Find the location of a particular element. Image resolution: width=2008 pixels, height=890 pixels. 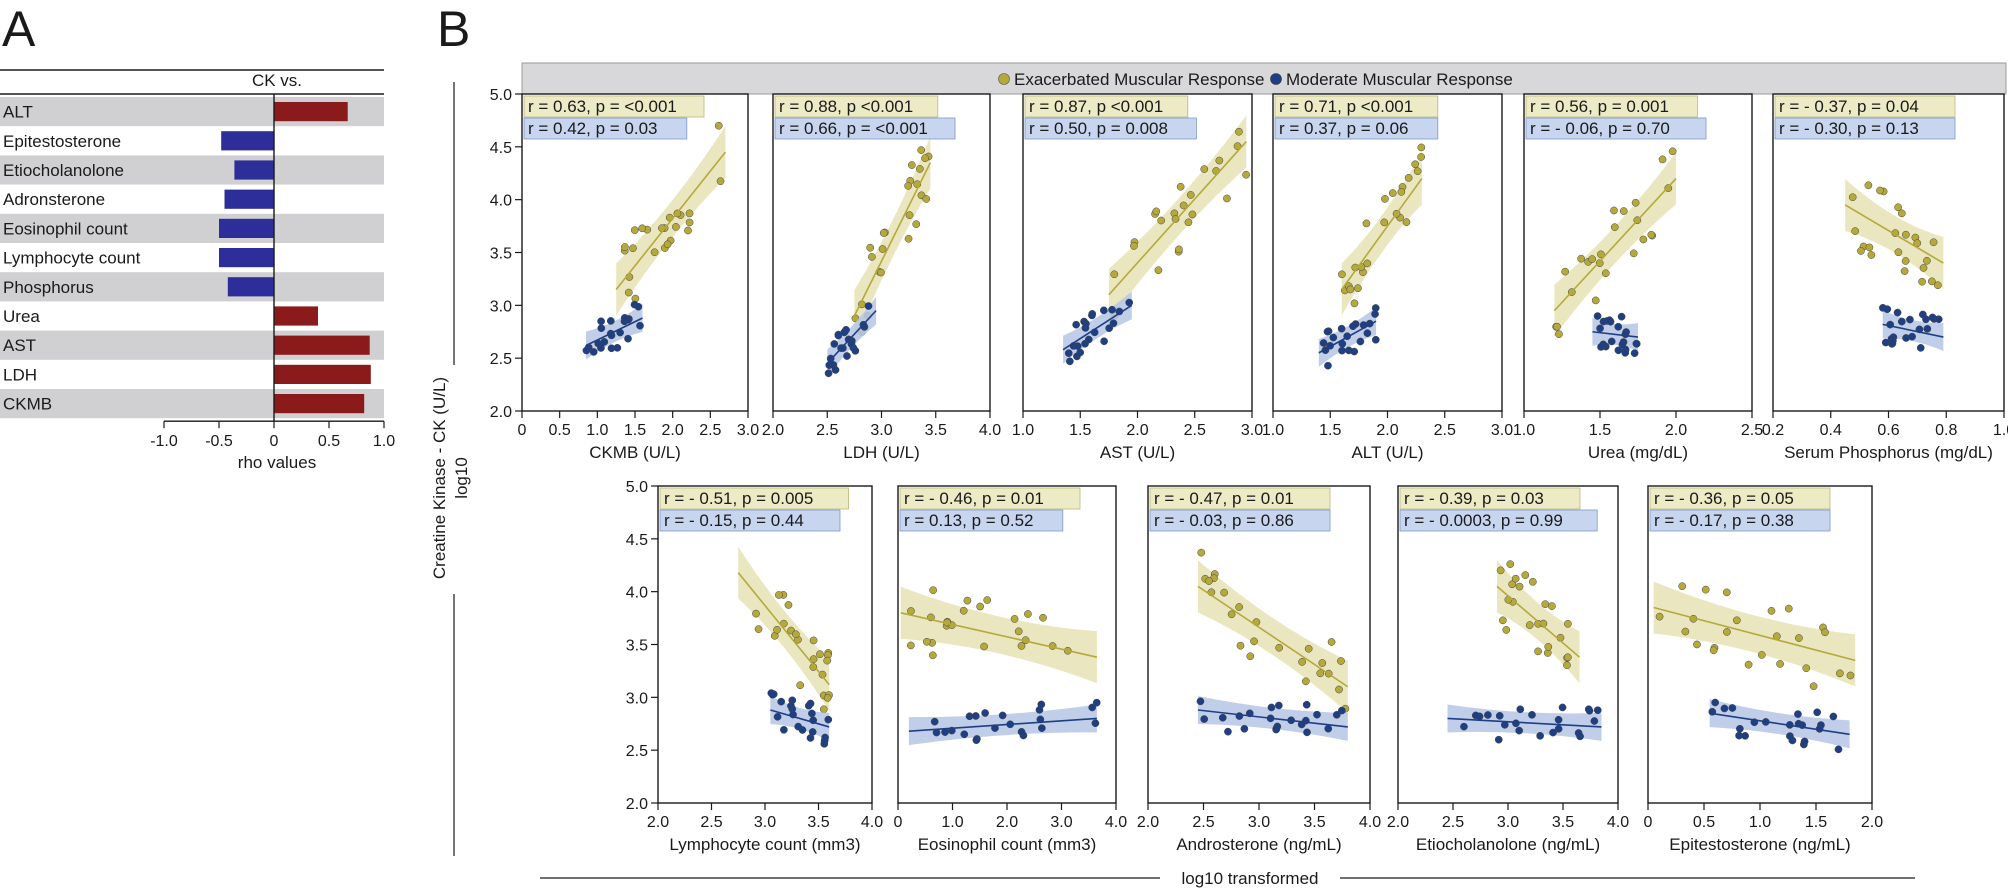

y-tick-label: 3.0 is located at coordinates (637, 698).